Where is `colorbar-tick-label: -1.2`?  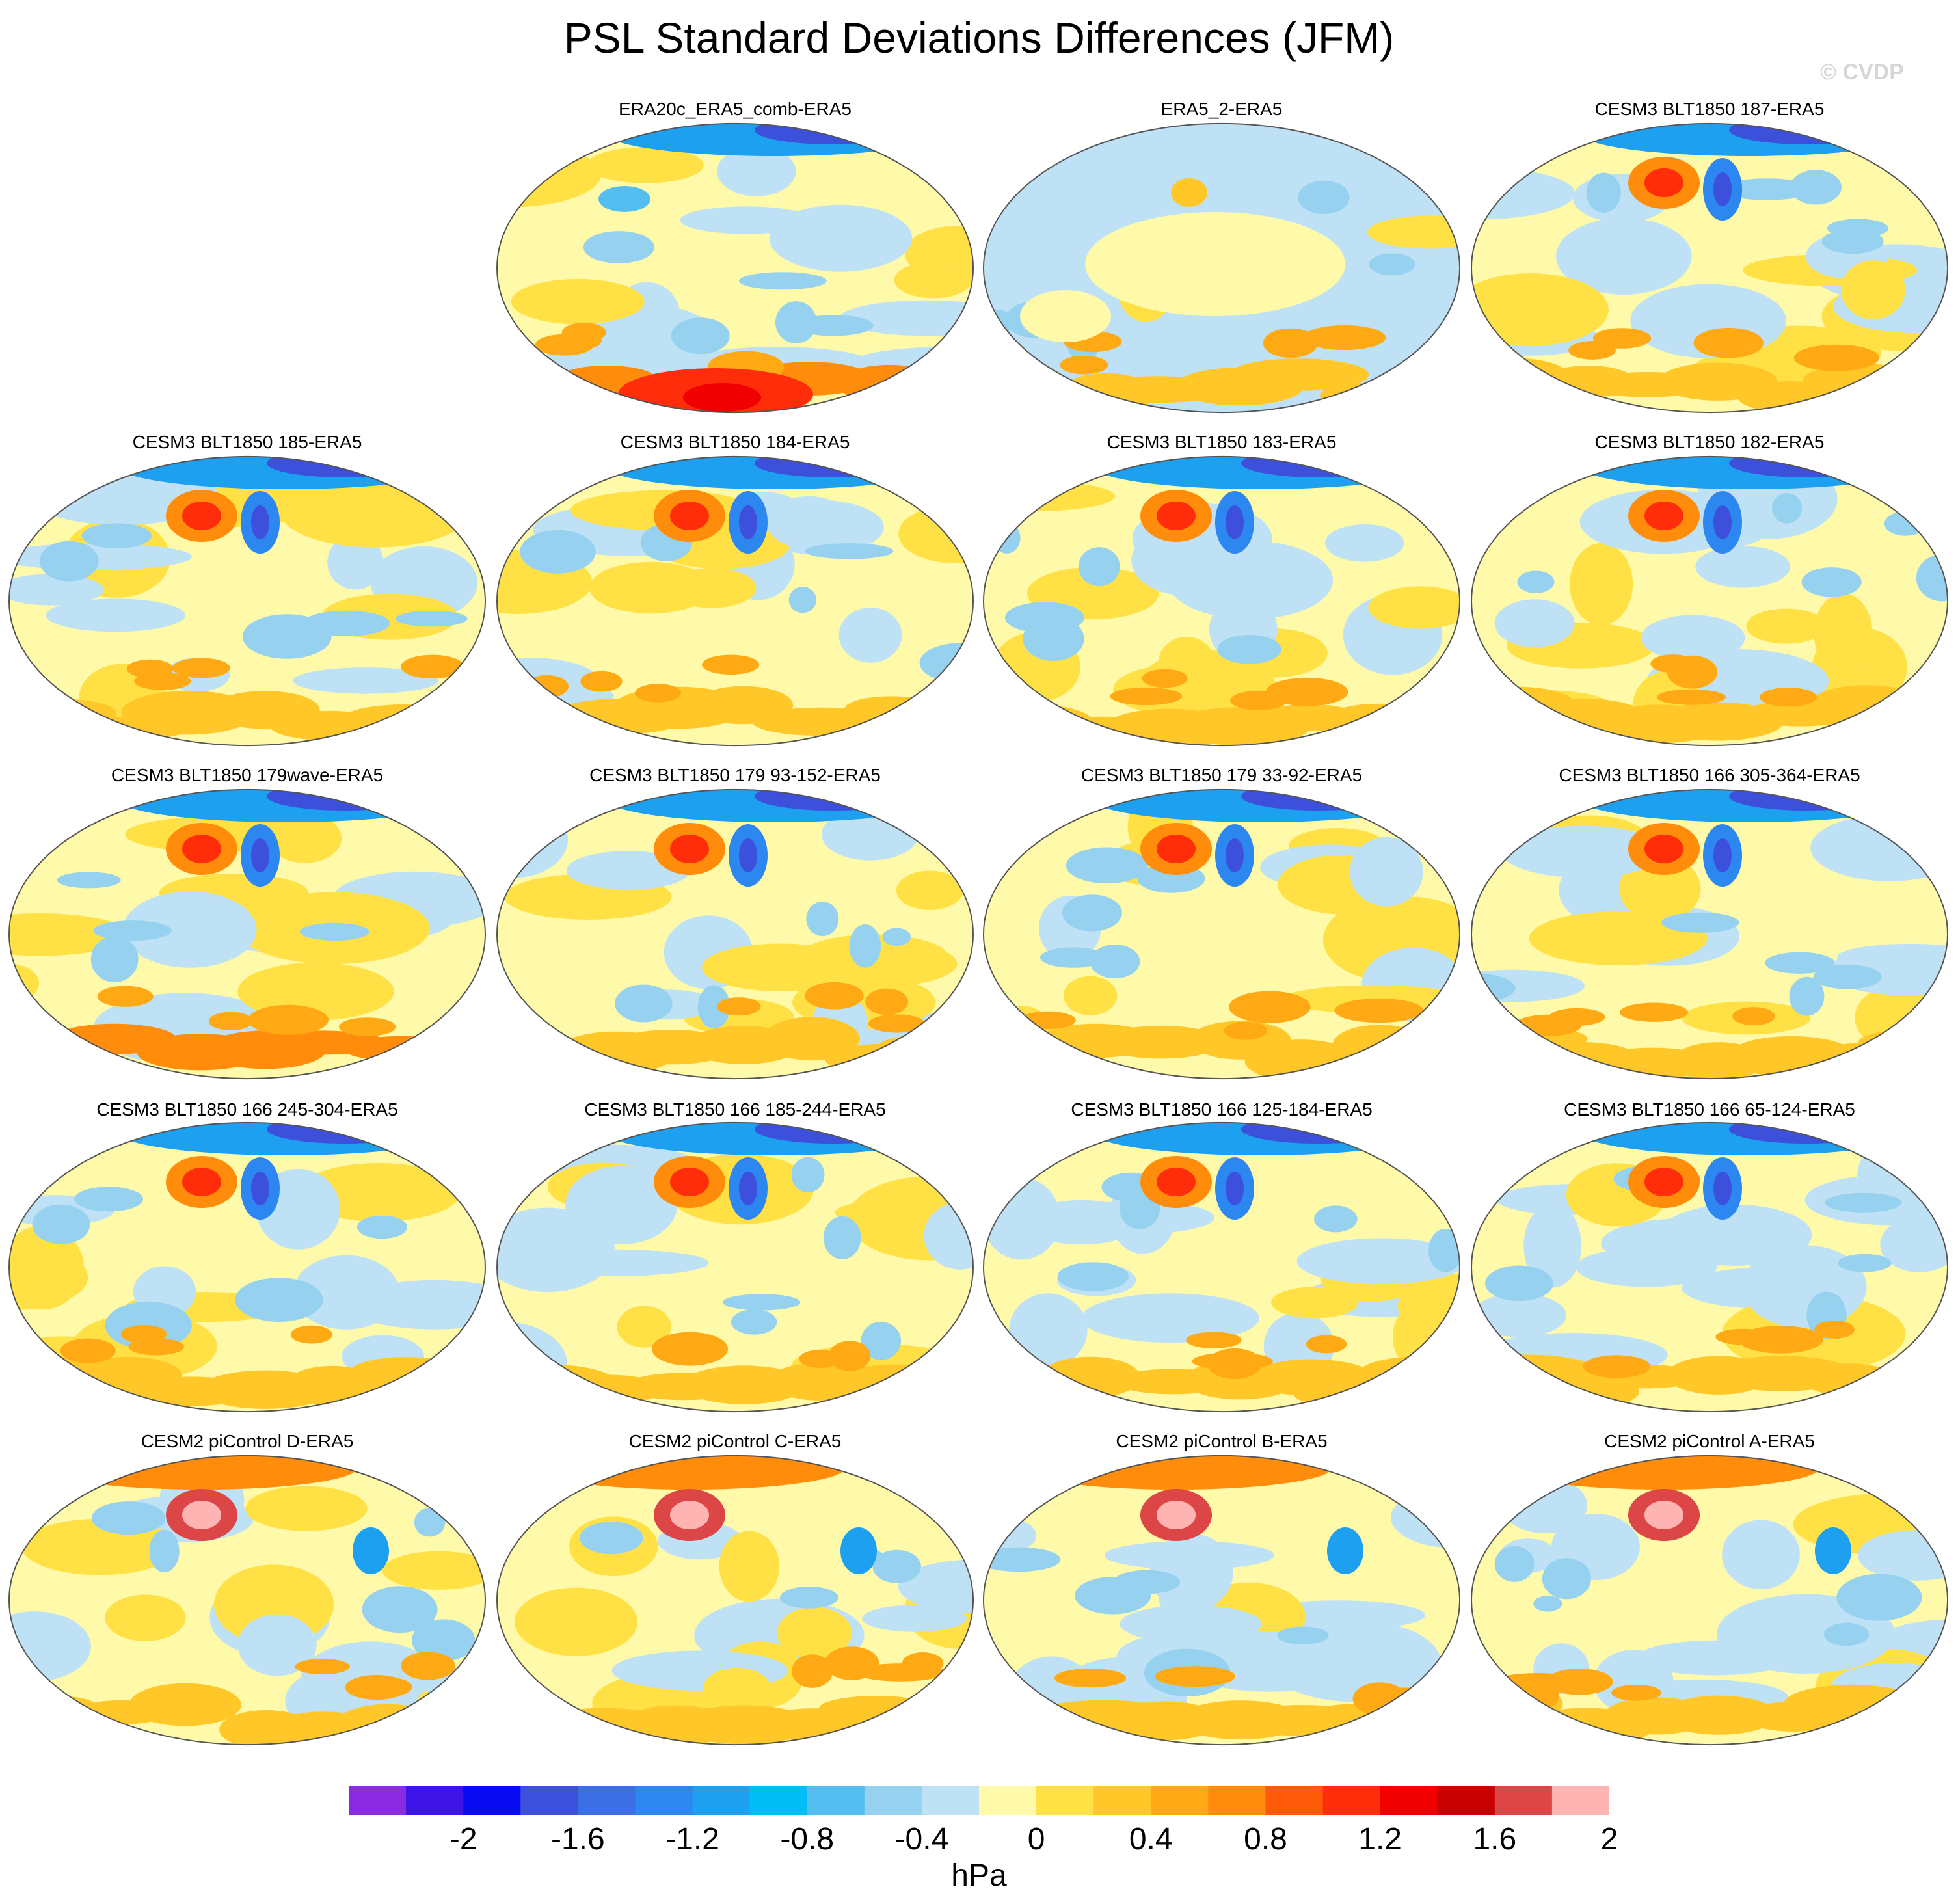
colorbar-tick-label: -1.2 is located at coordinates (692, 1839).